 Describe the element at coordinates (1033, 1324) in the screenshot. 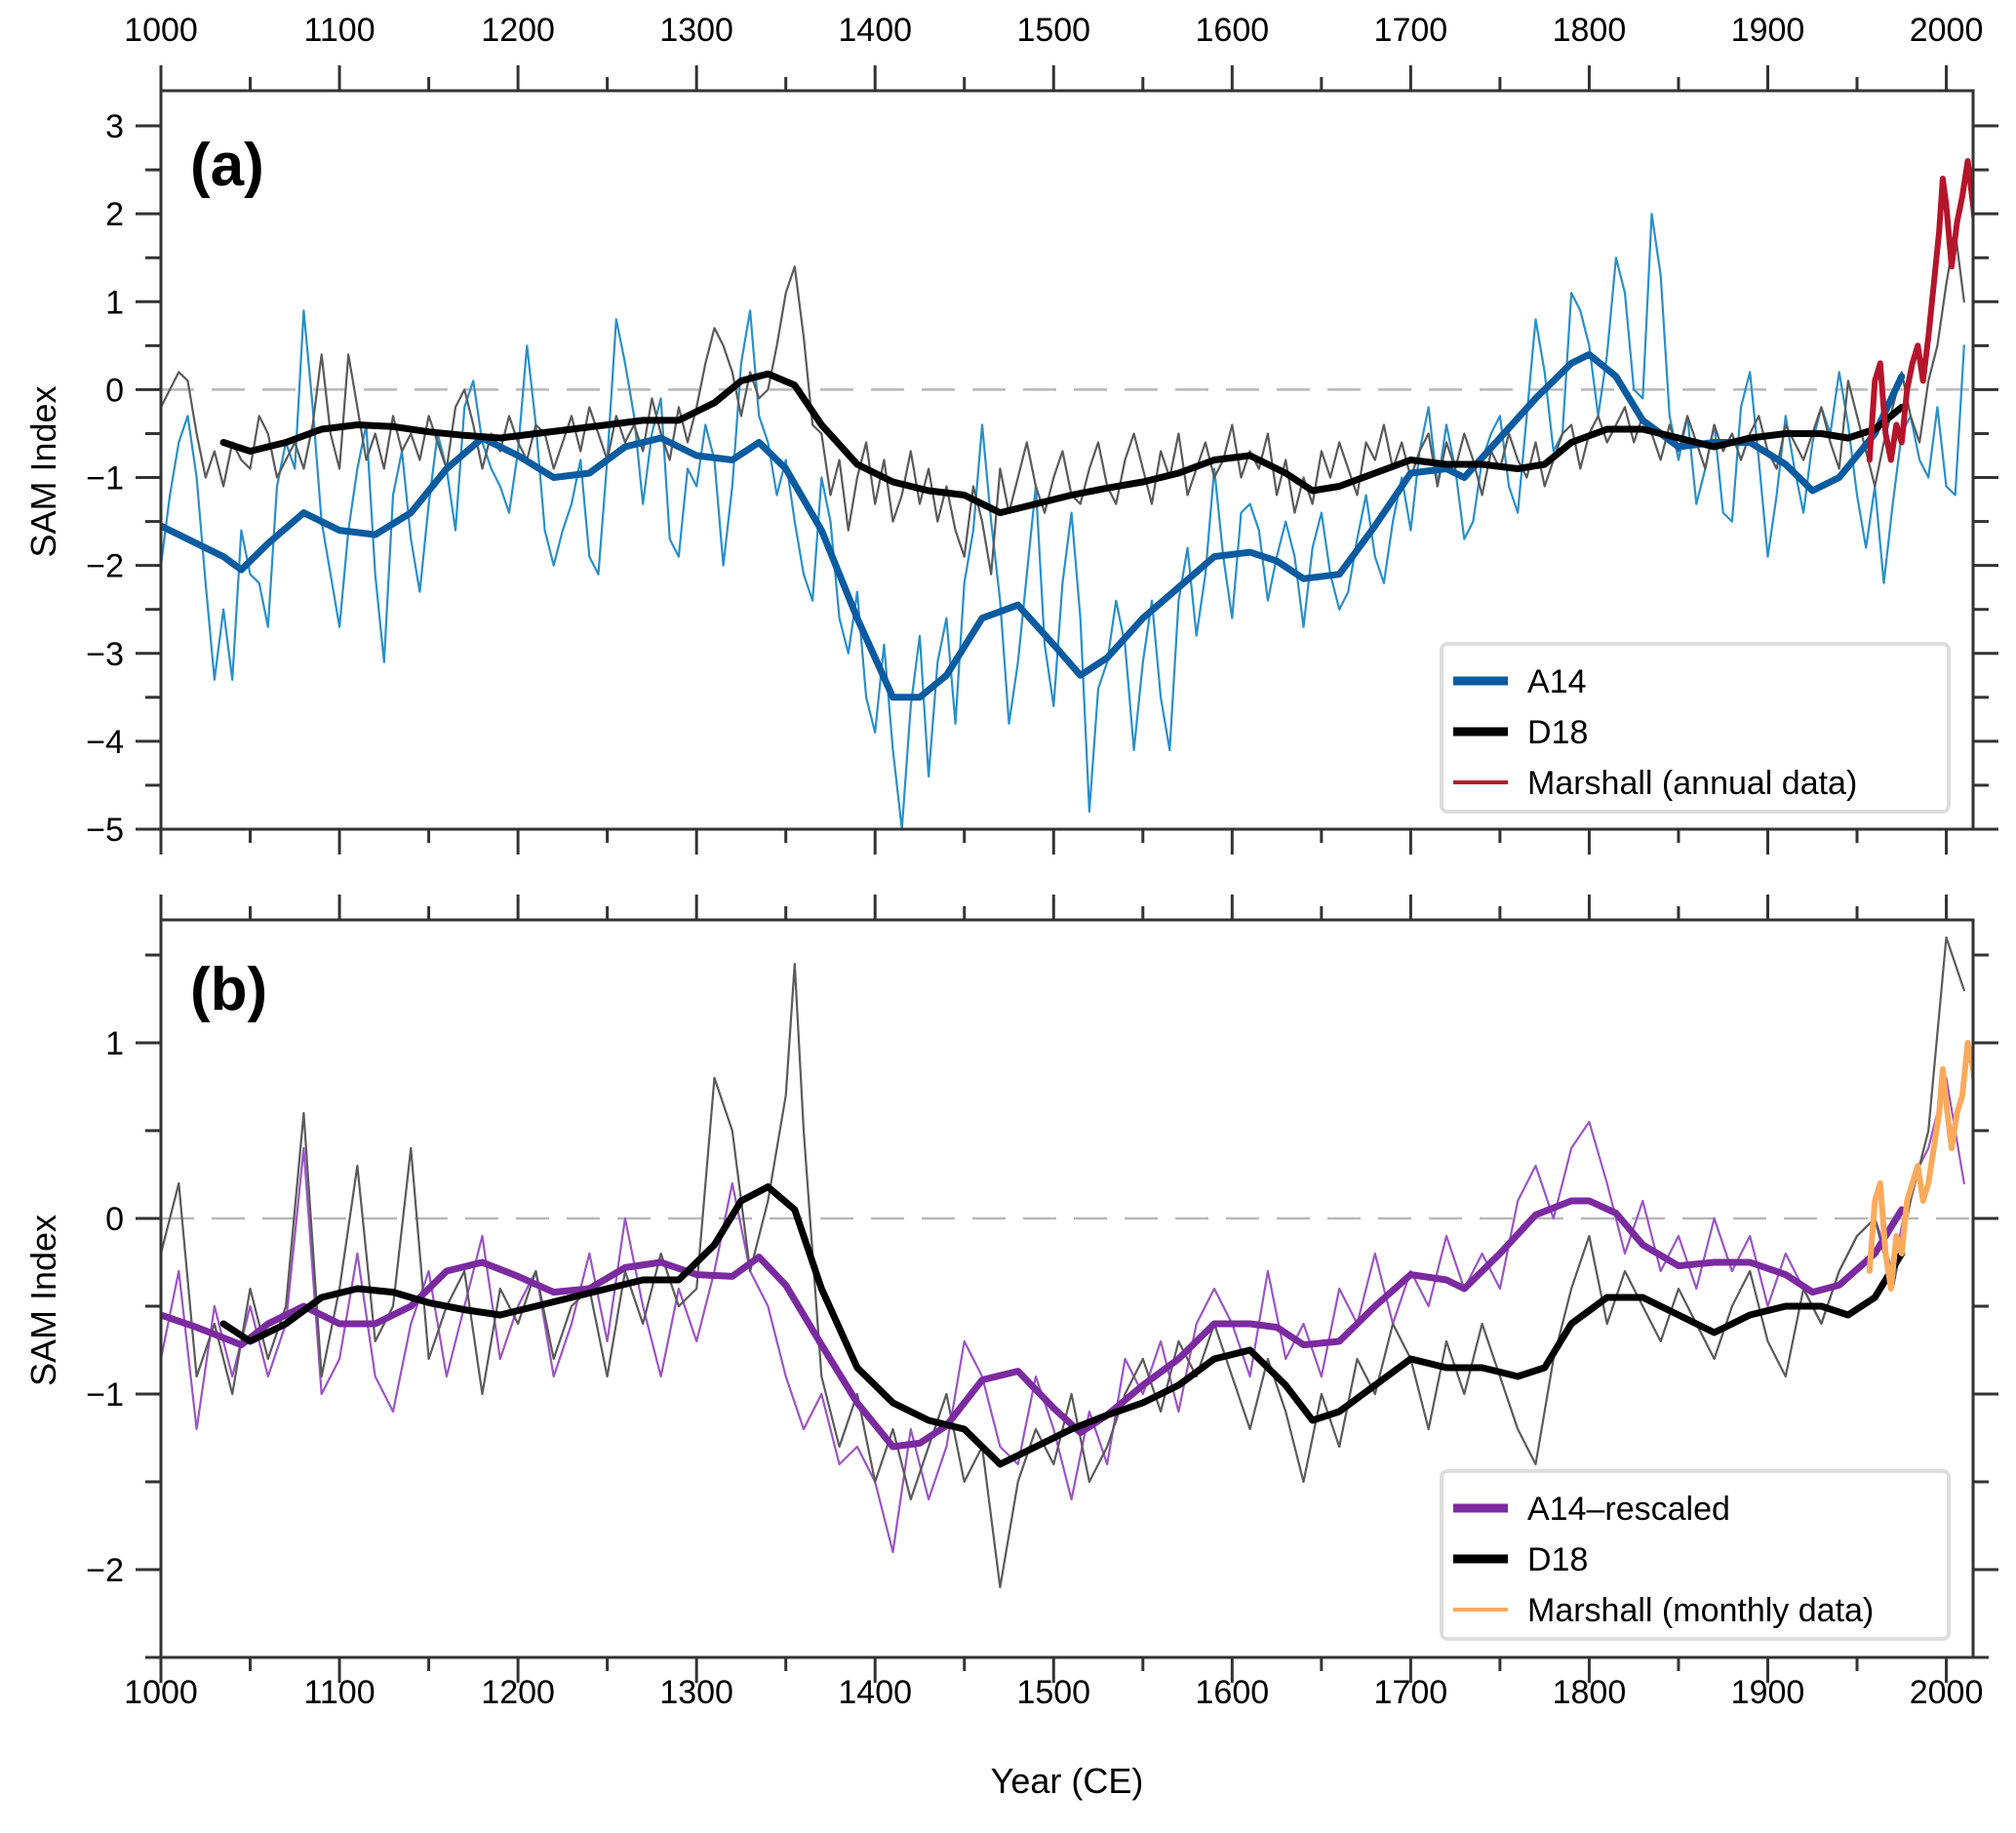

I see `series-line-a14-rescaled-smoothed` at that location.